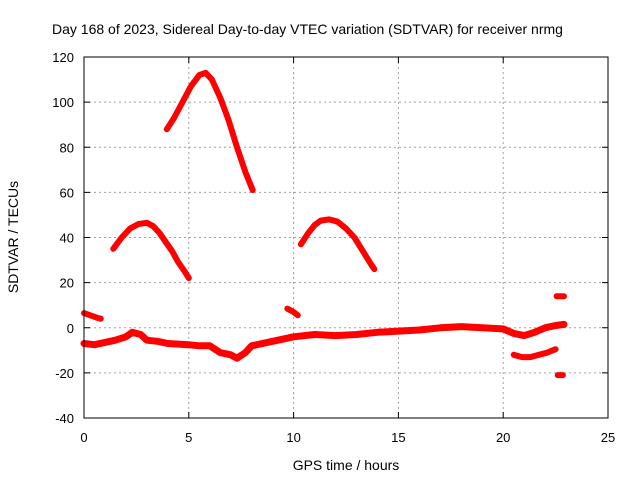  I want to click on y-tick-label: 20, so click(67, 283).